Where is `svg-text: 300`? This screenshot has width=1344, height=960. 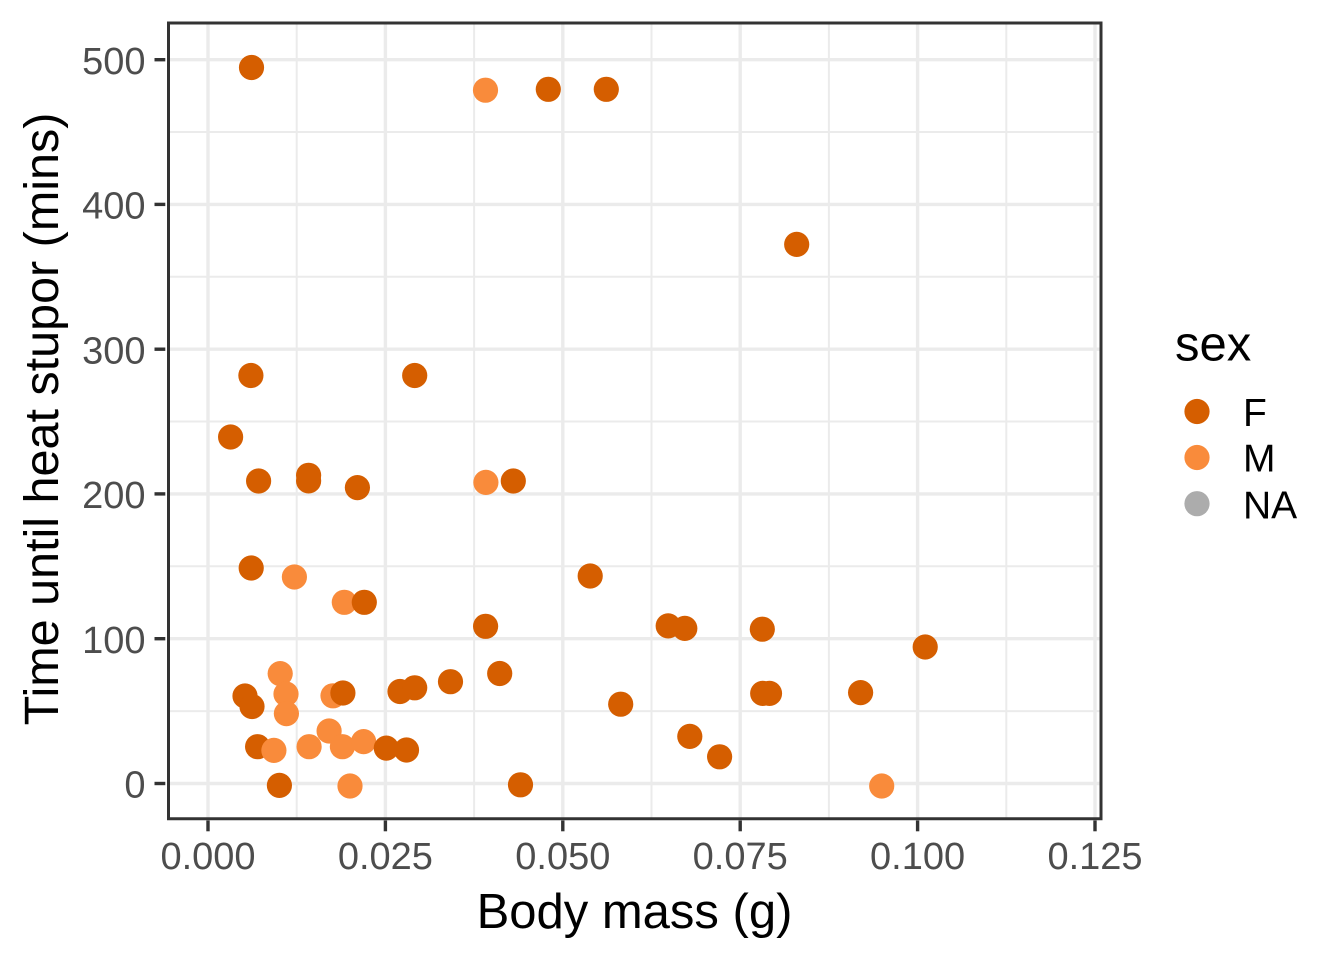
svg-text: 300 is located at coordinates (113, 351).